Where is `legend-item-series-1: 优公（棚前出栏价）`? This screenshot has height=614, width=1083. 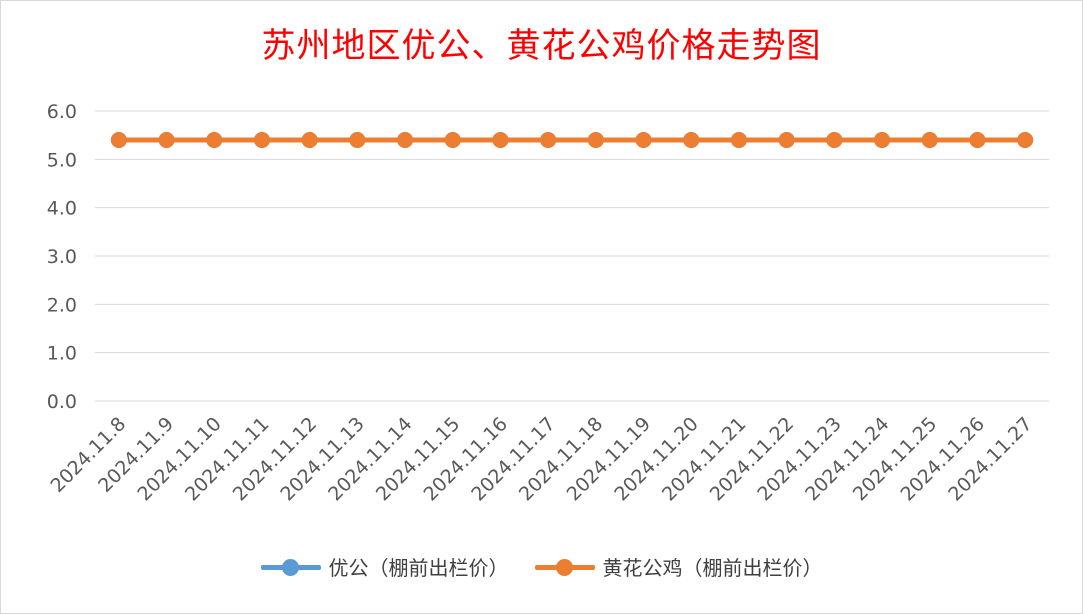
legend-item-series-1: 优公（棚前出栏价） is located at coordinates (384, 566).